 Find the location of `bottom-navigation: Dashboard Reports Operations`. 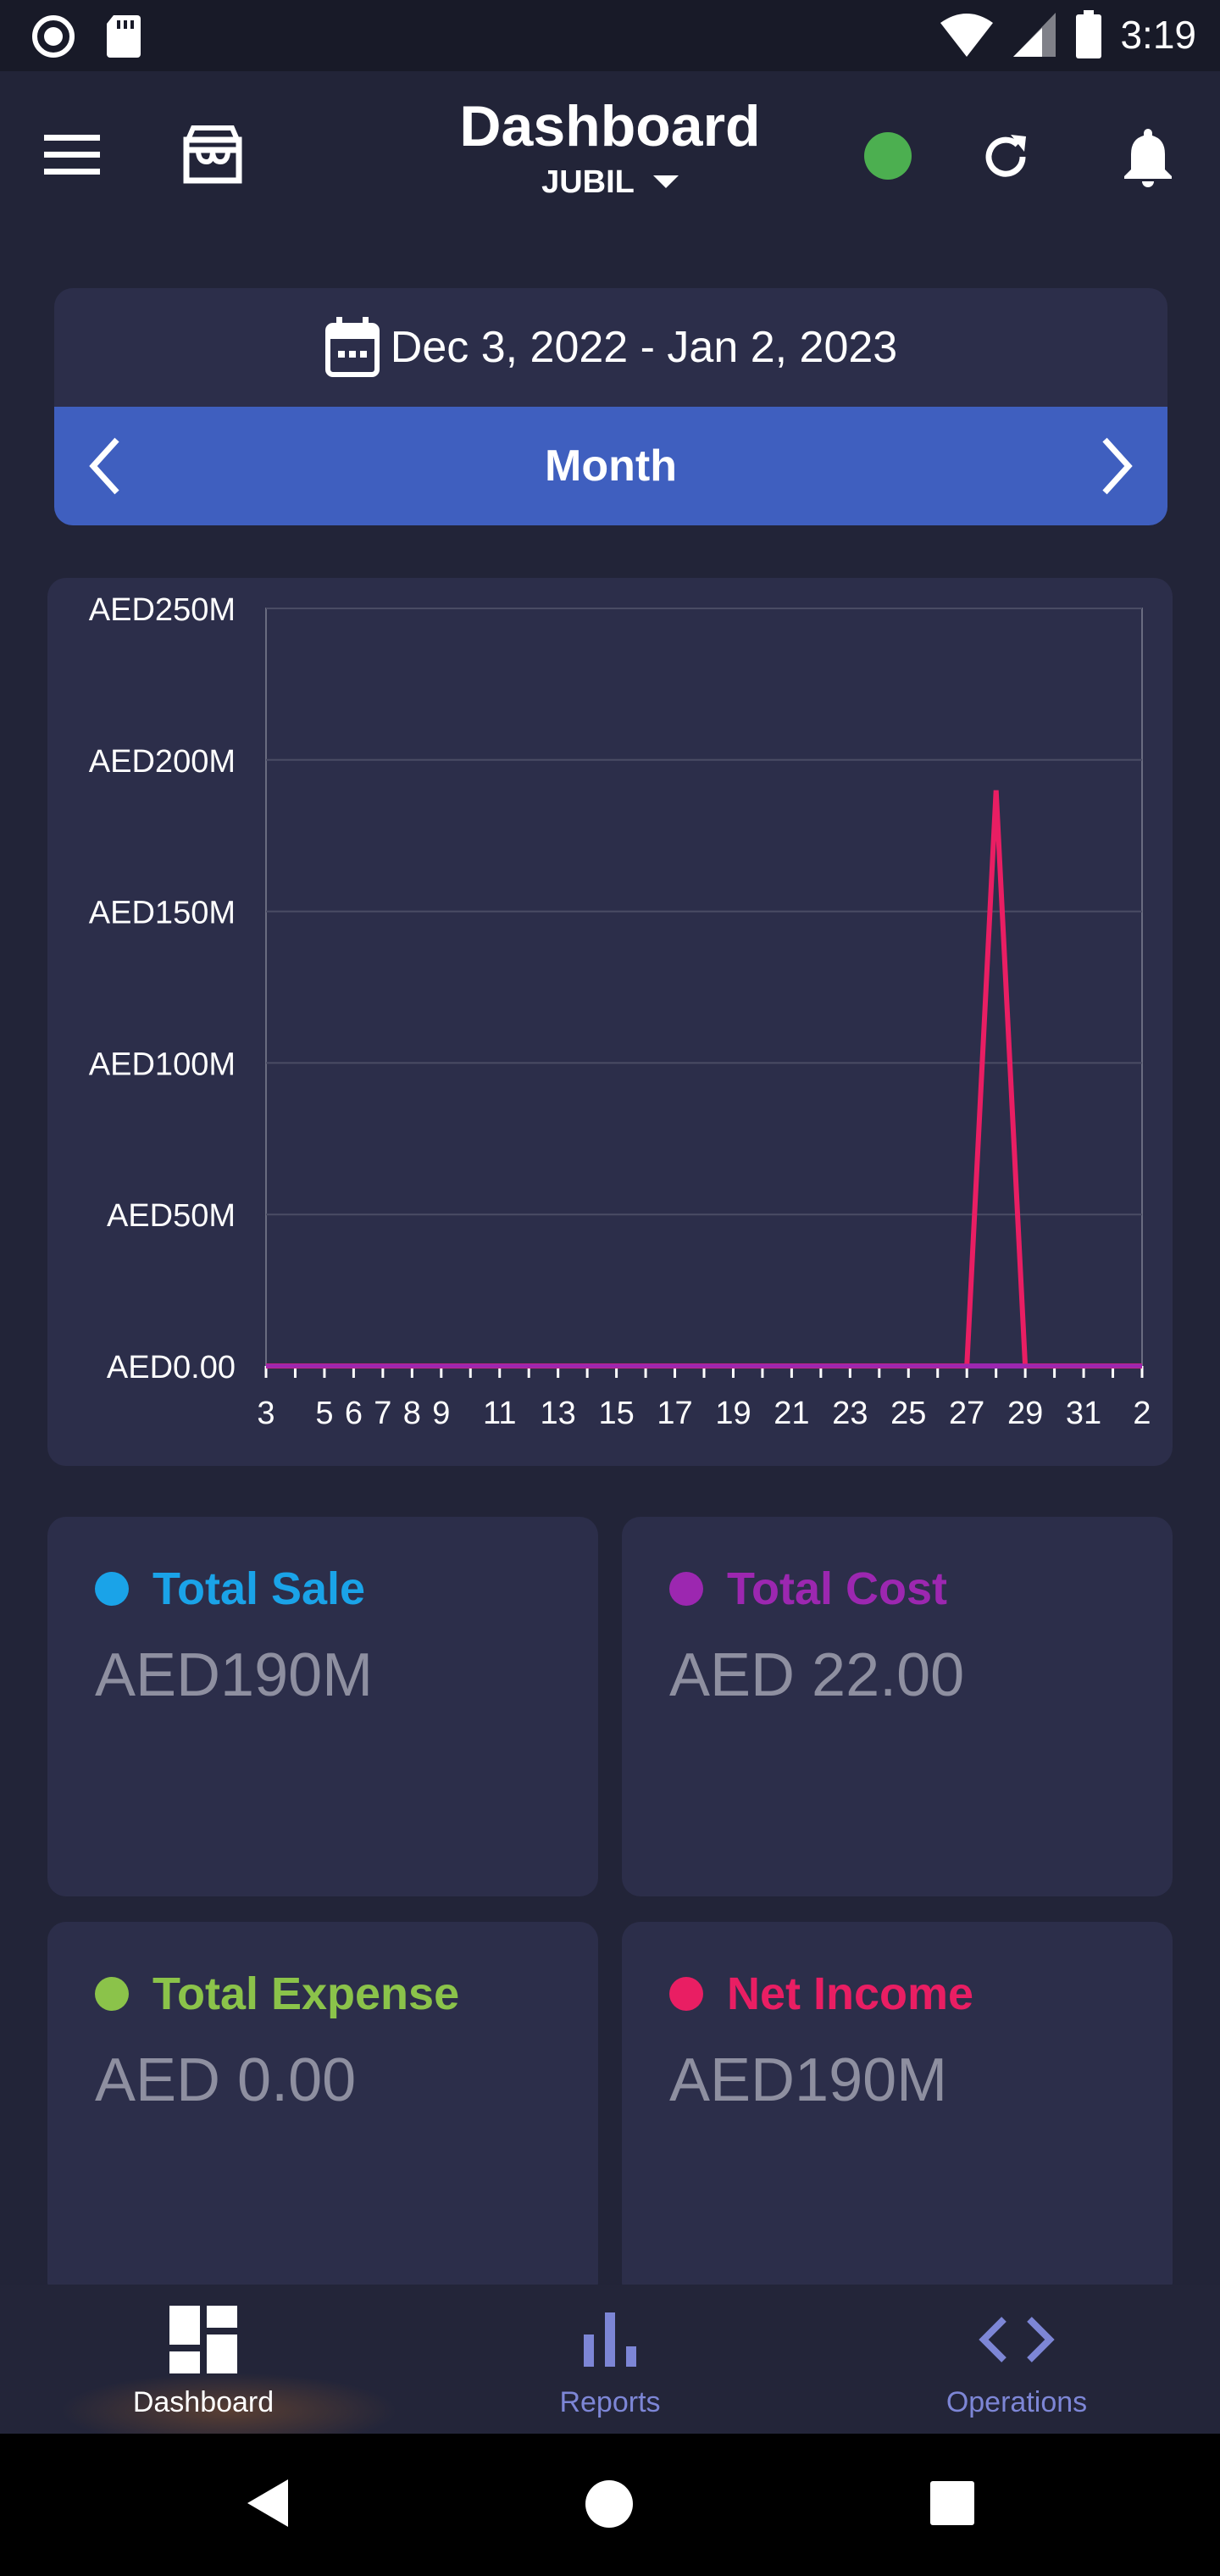

bottom-navigation: Dashboard Reports Operations is located at coordinates (610, 2367).